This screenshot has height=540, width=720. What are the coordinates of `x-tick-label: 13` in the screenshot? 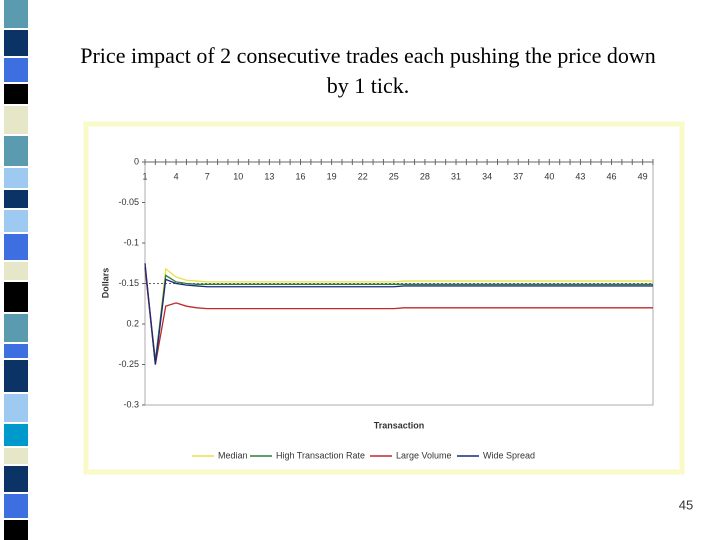 It's located at (269, 176).